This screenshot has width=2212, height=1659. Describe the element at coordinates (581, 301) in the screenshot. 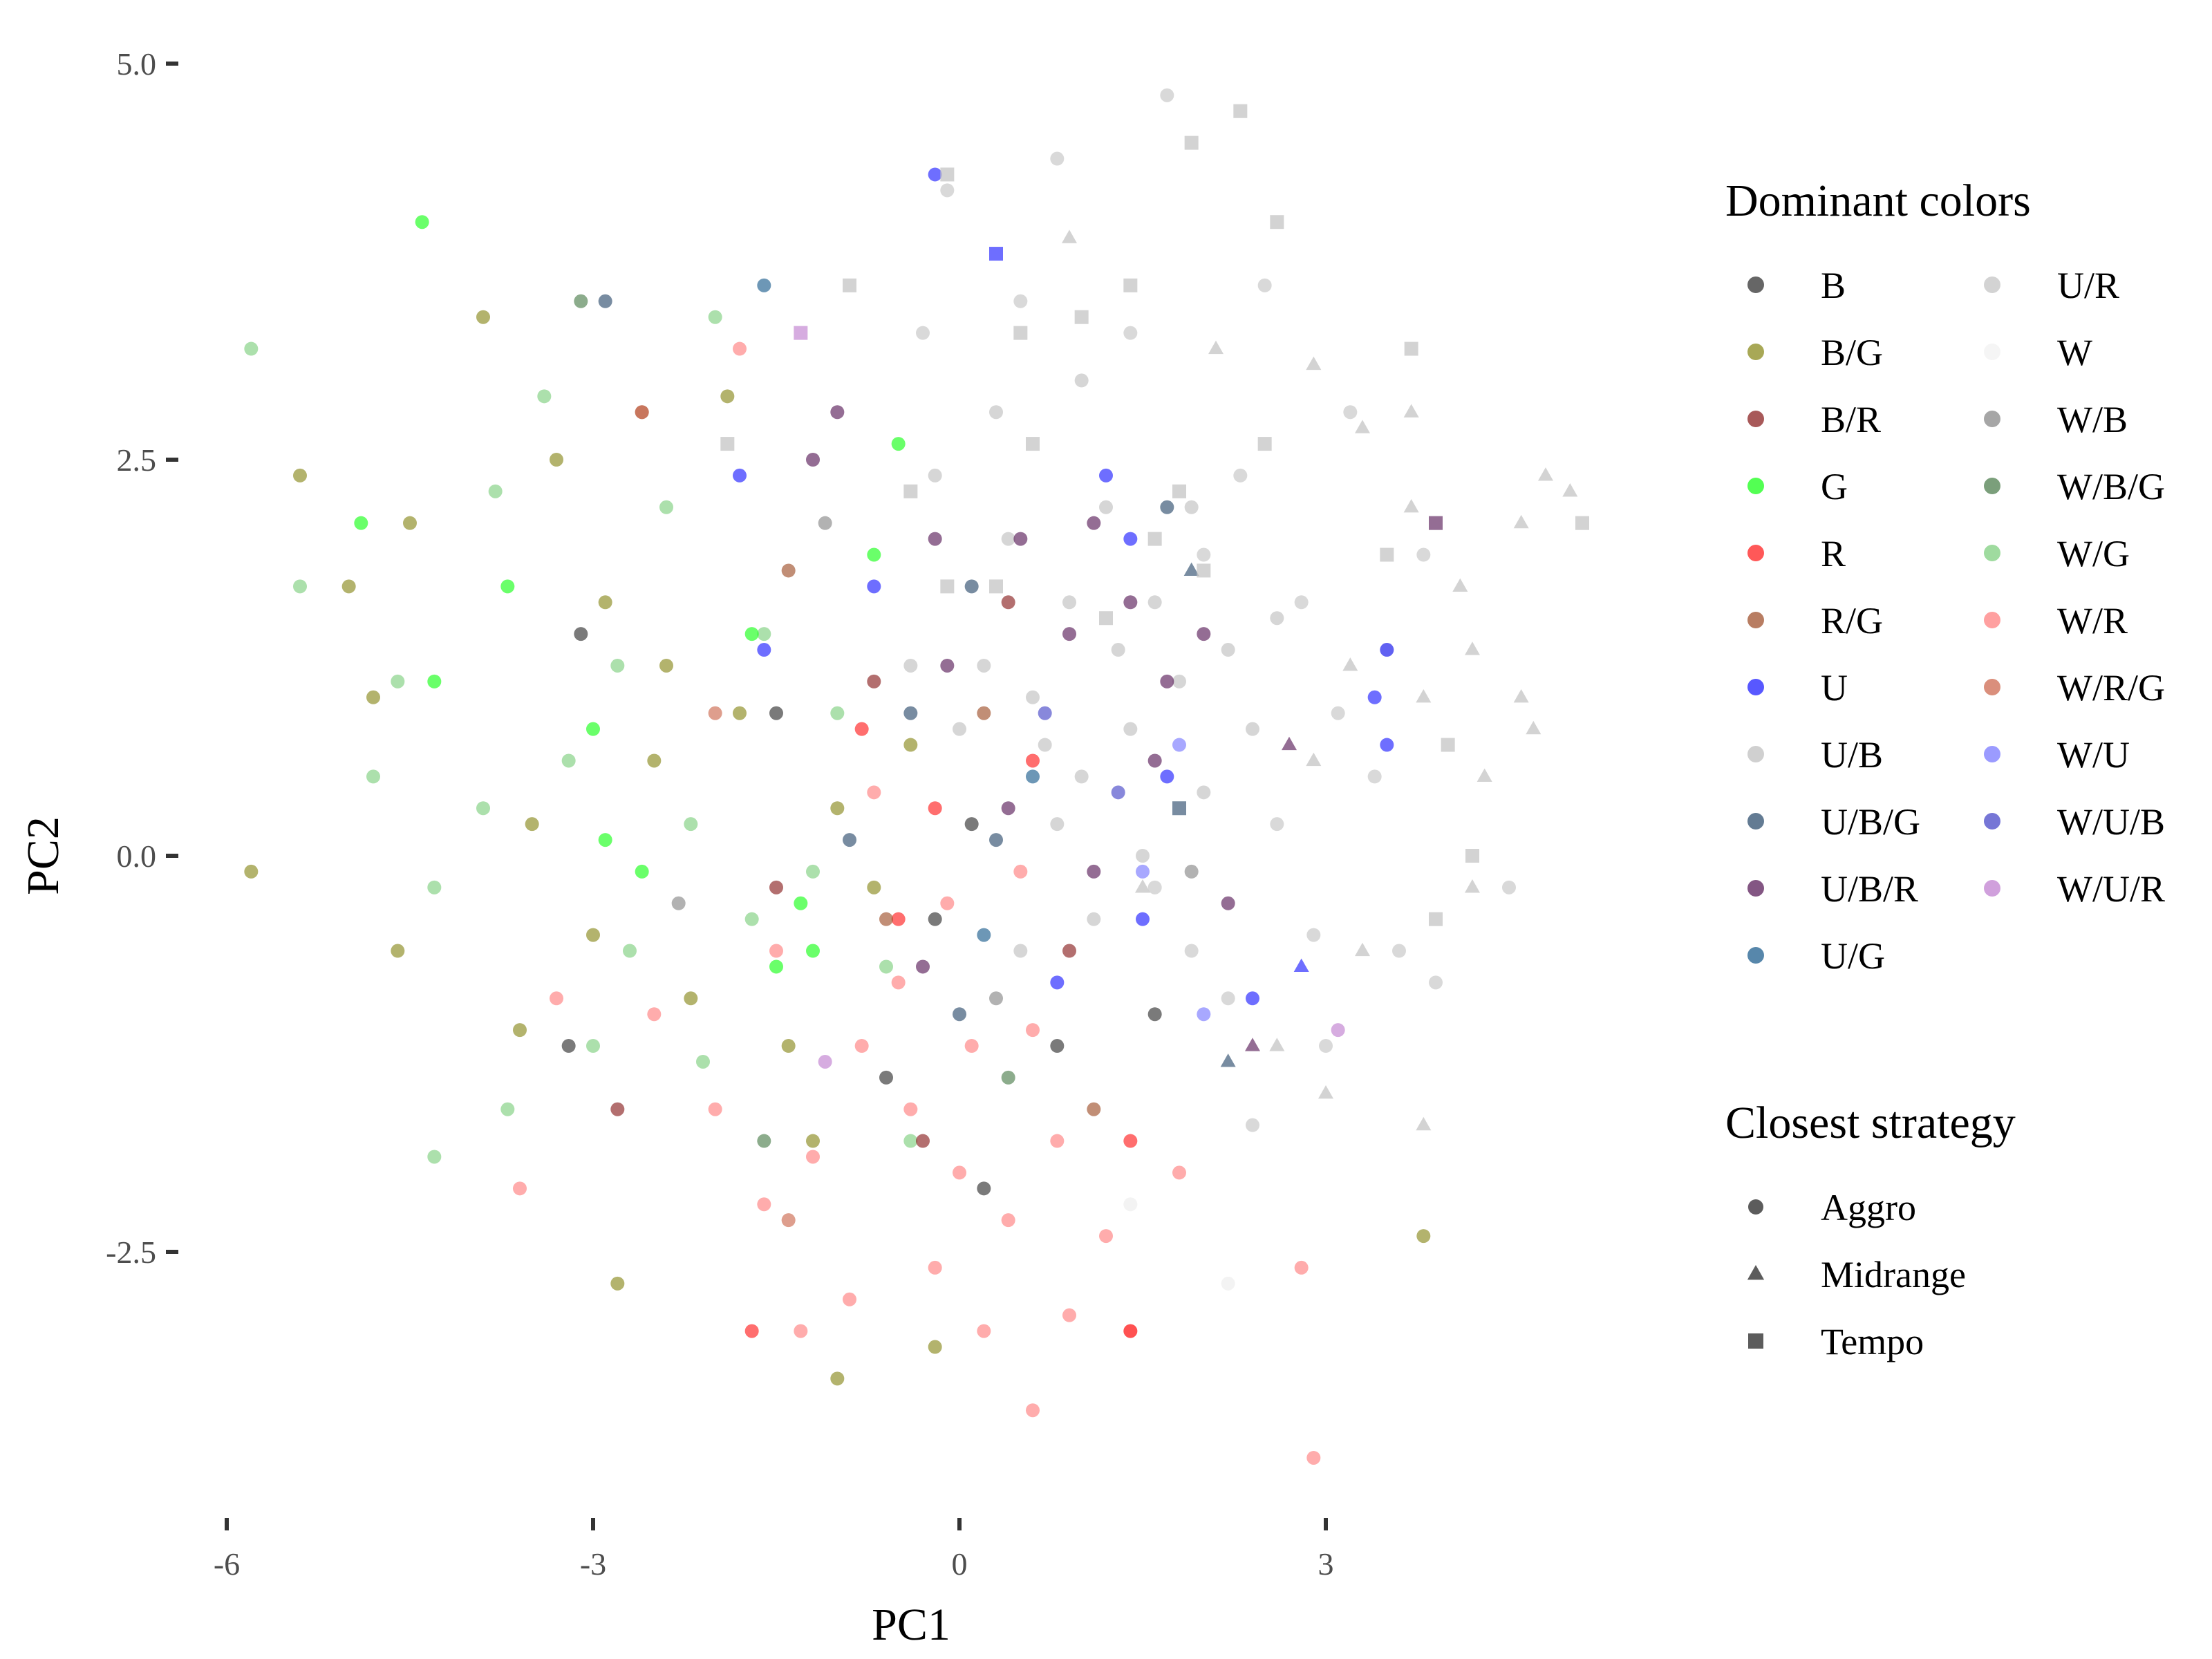

I see `point-w-b-g` at that location.